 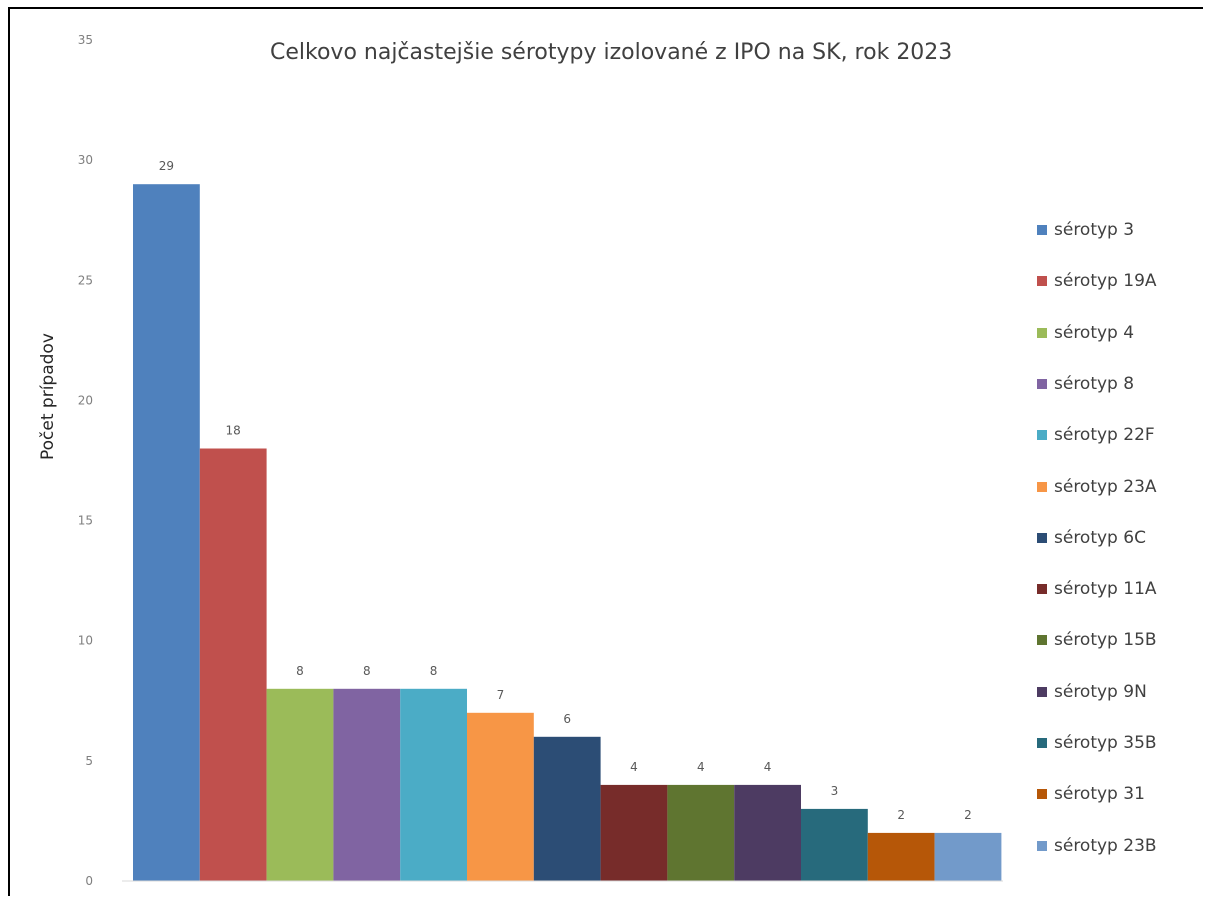 What do you see at coordinates (85, 160) in the screenshot?
I see `y-tick-label-30: 30` at bounding box center [85, 160].